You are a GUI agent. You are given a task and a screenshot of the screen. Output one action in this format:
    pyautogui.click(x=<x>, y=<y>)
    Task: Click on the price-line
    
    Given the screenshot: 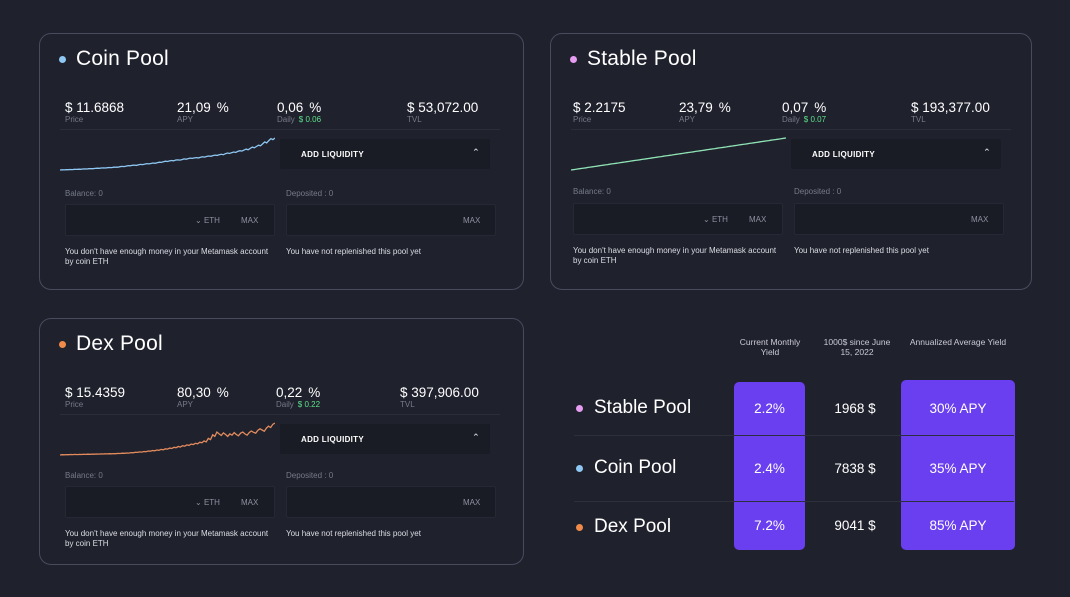 What is the action you would take?
    pyautogui.click(x=167, y=154)
    